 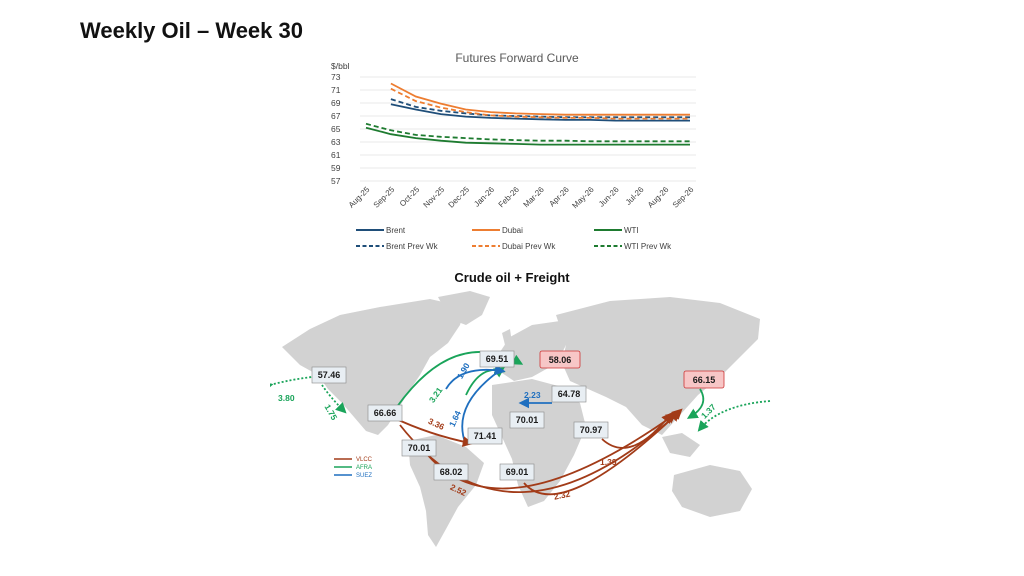 I want to click on svg-text: 66.15, so click(x=704, y=380).